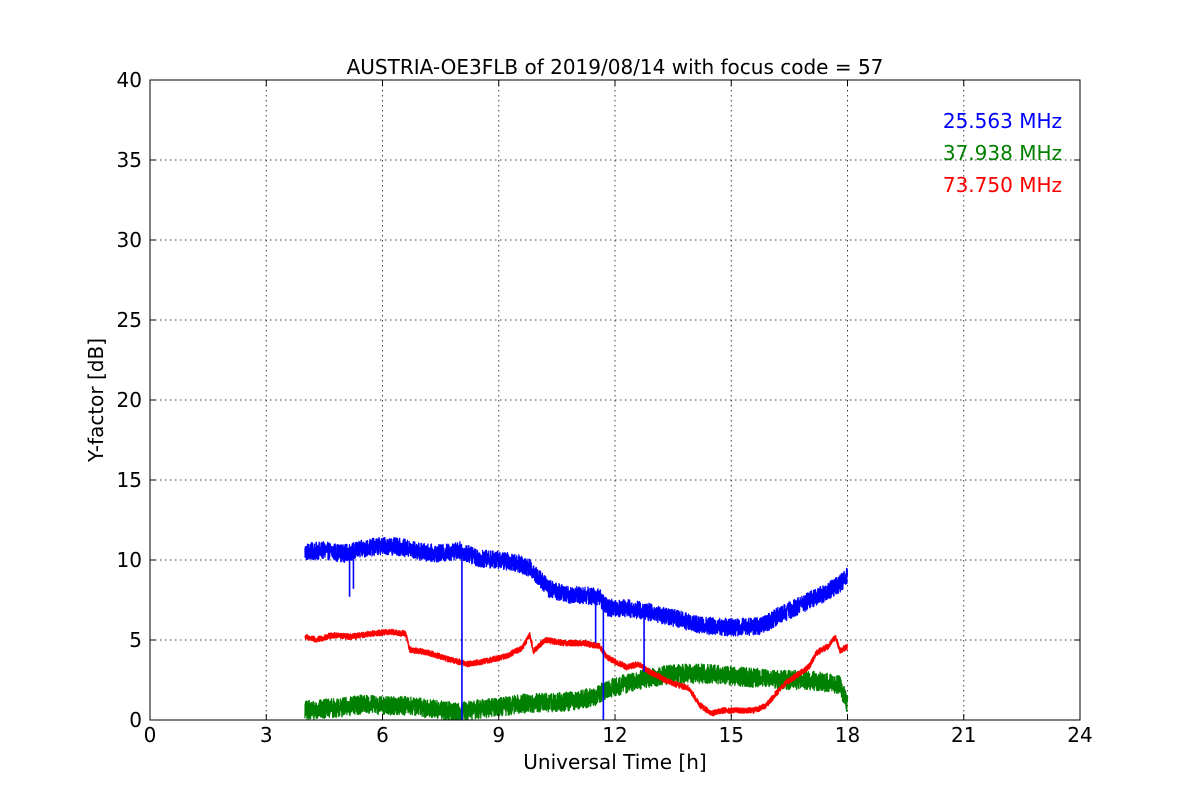 This screenshot has height=800, width=1200. I want to click on y-tick-label: 30, so click(129, 240).